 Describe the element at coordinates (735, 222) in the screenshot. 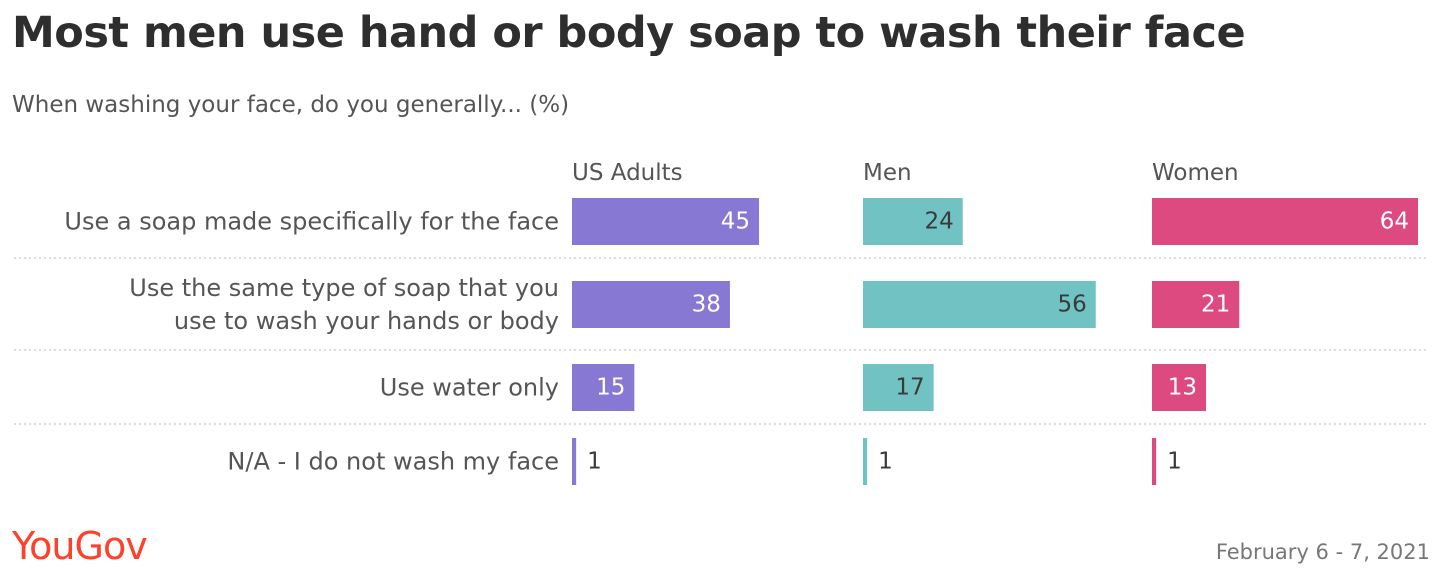

I see `value-label-0-0: 45` at that location.